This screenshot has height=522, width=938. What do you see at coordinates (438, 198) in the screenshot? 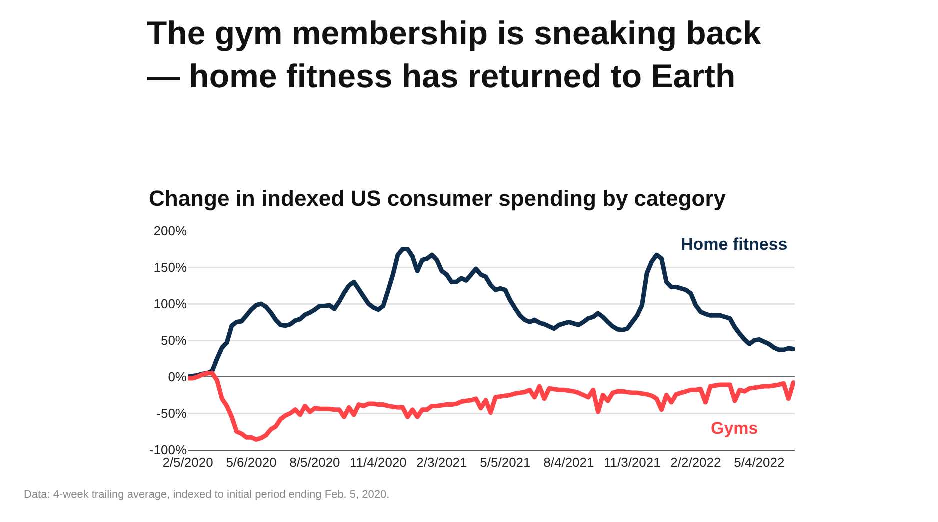
I see `chart-subtitle: Change in indexed US consumer spending by category` at bounding box center [438, 198].